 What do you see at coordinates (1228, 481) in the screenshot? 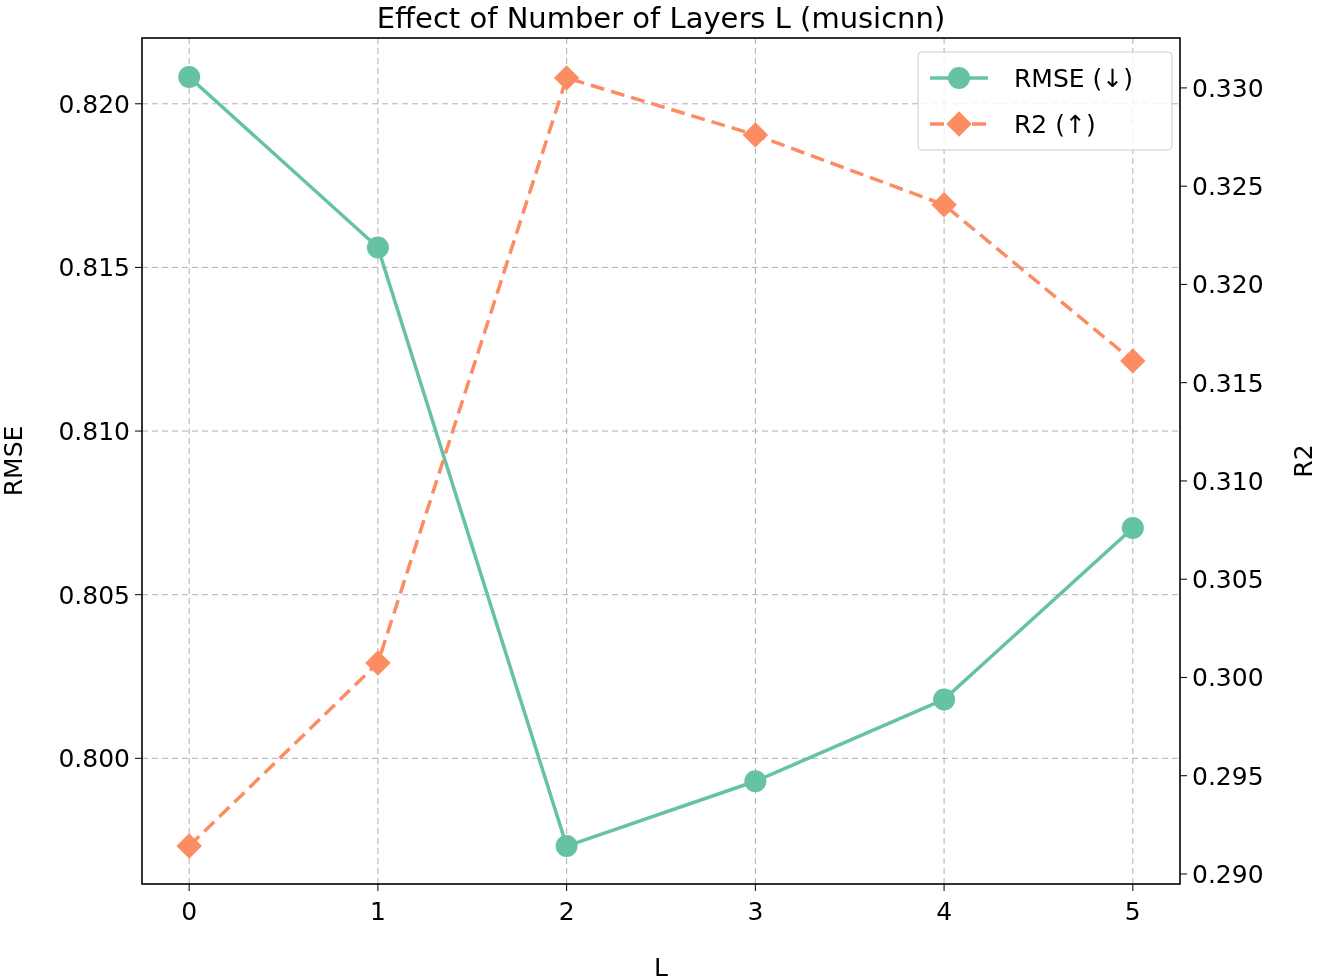
I see `y2-tick-label: 0.310` at bounding box center [1228, 481].